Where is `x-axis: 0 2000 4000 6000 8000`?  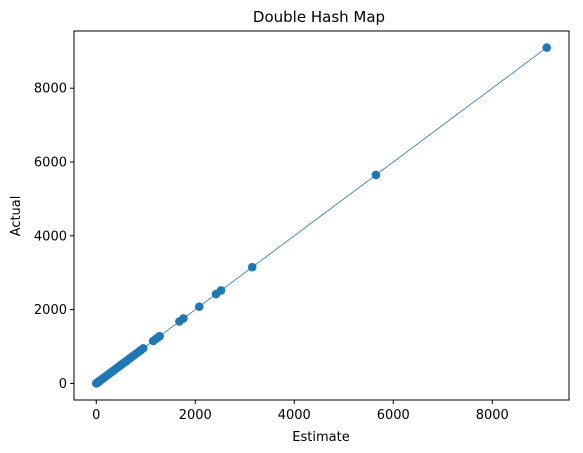 x-axis: 0 2000 4000 6000 8000 is located at coordinates (300, 411).